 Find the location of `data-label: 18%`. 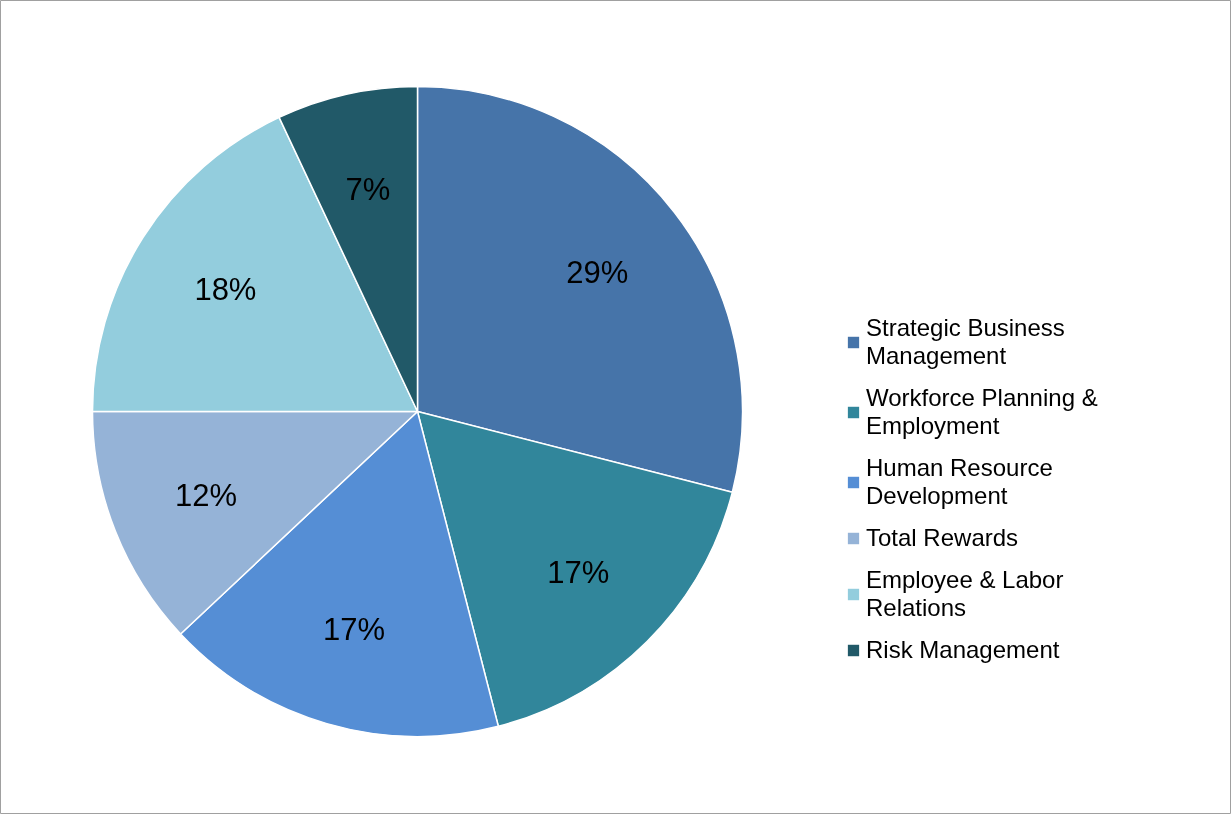

data-label: 18% is located at coordinates (225, 290).